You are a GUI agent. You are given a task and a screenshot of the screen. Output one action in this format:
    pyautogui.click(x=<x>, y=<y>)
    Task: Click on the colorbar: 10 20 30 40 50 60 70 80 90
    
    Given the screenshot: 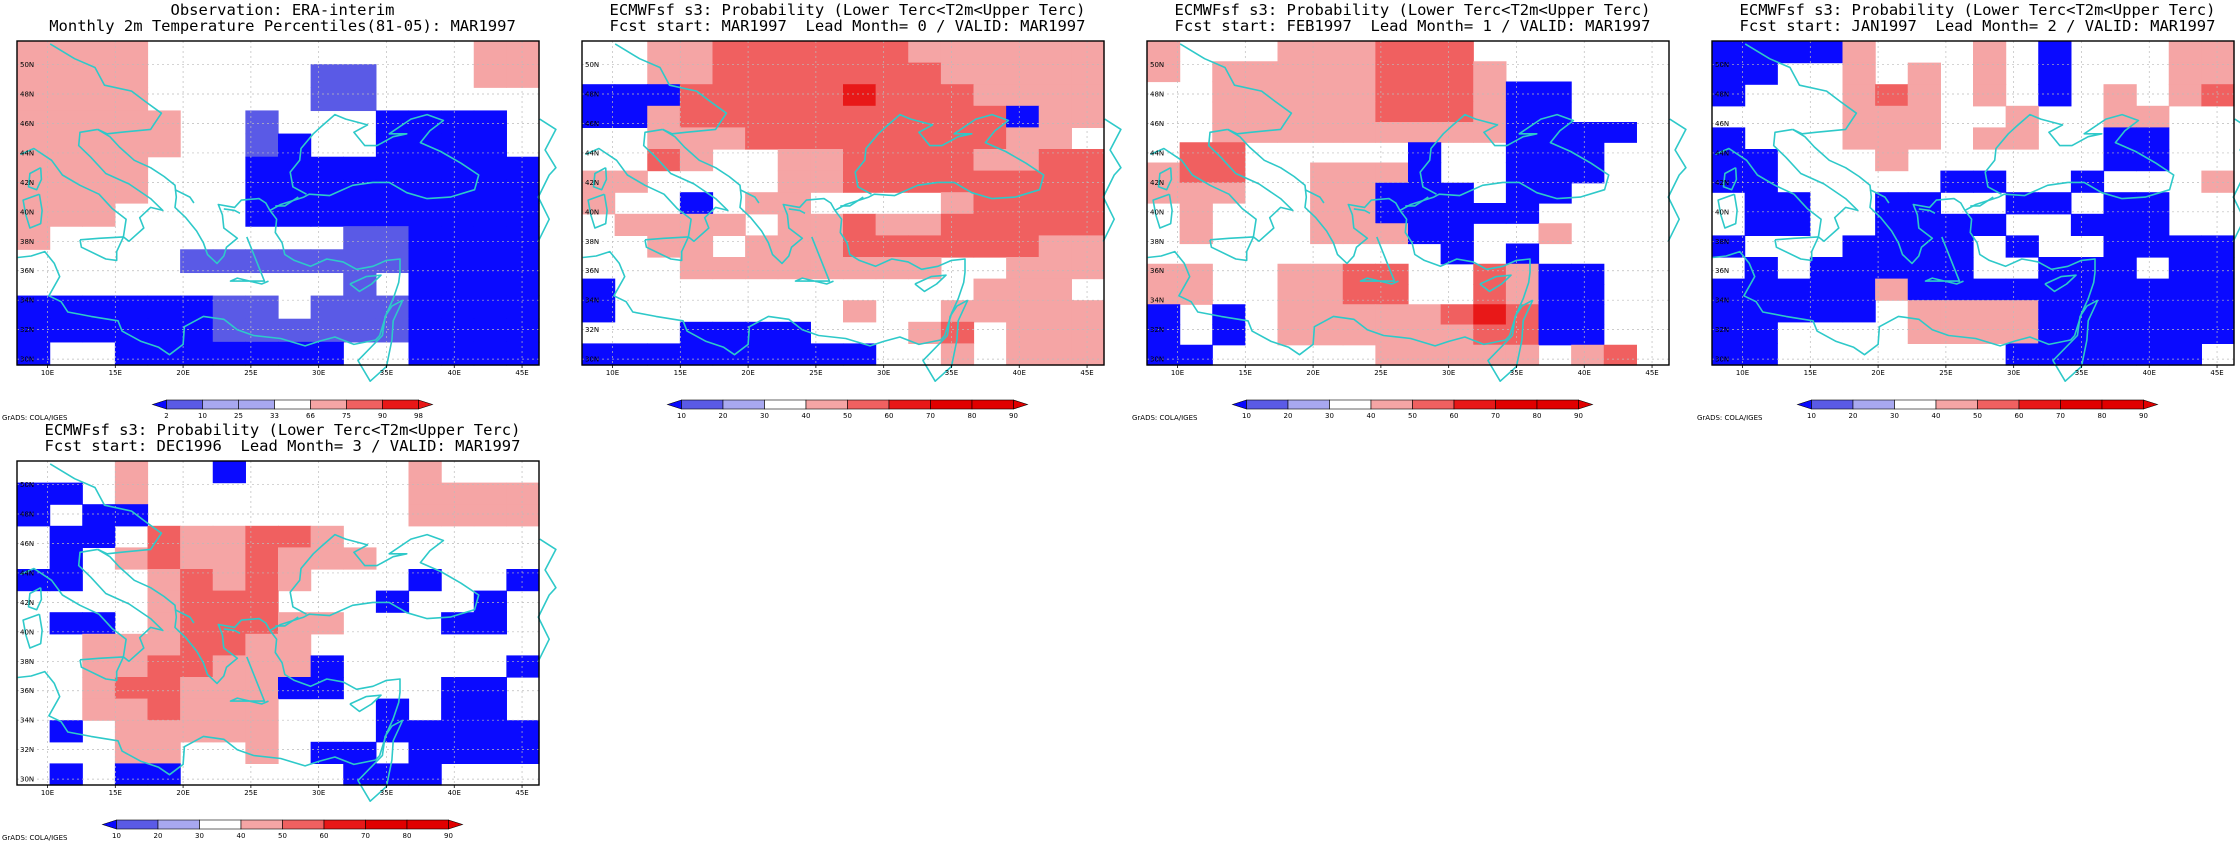 What is the action you would take?
    pyautogui.click(x=1977, y=409)
    